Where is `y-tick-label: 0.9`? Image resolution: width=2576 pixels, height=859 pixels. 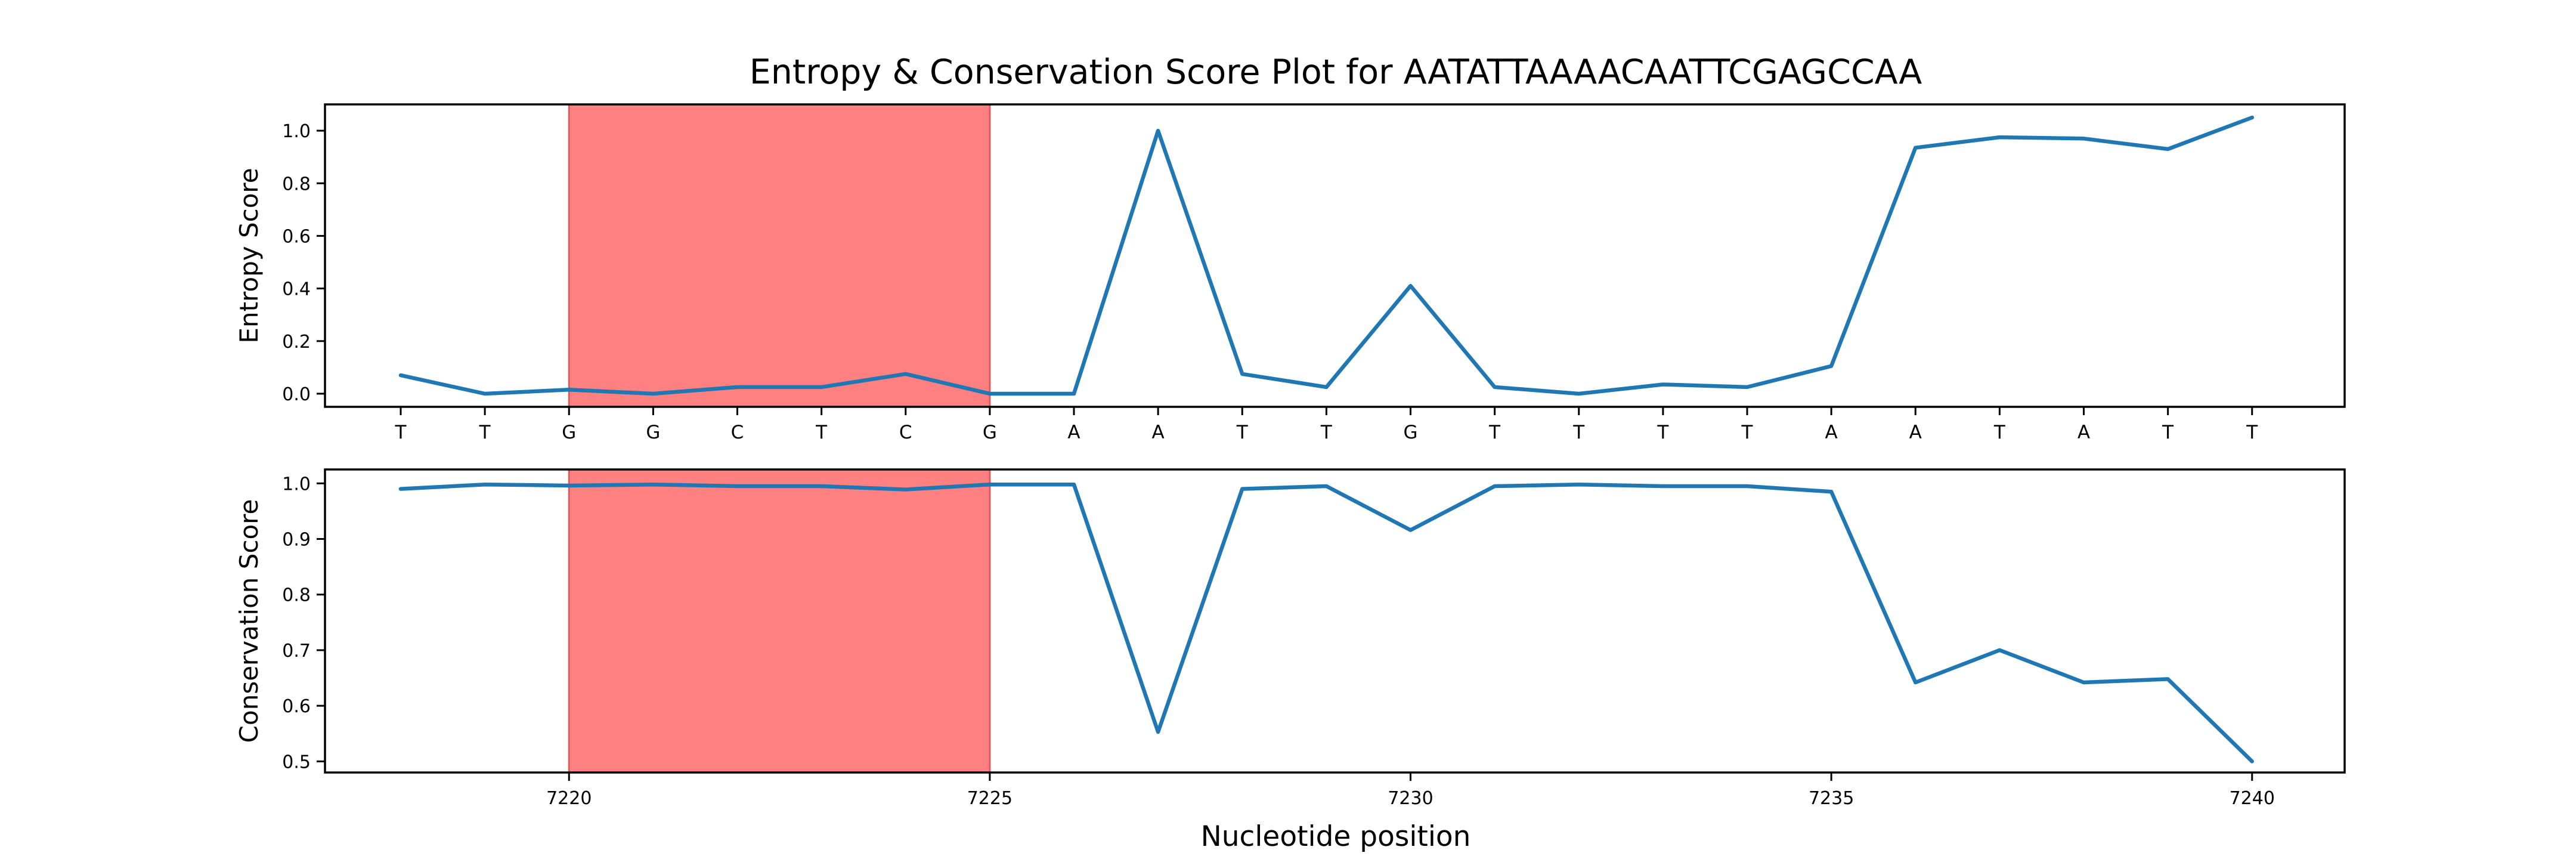 y-tick-label: 0.9 is located at coordinates (297, 540).